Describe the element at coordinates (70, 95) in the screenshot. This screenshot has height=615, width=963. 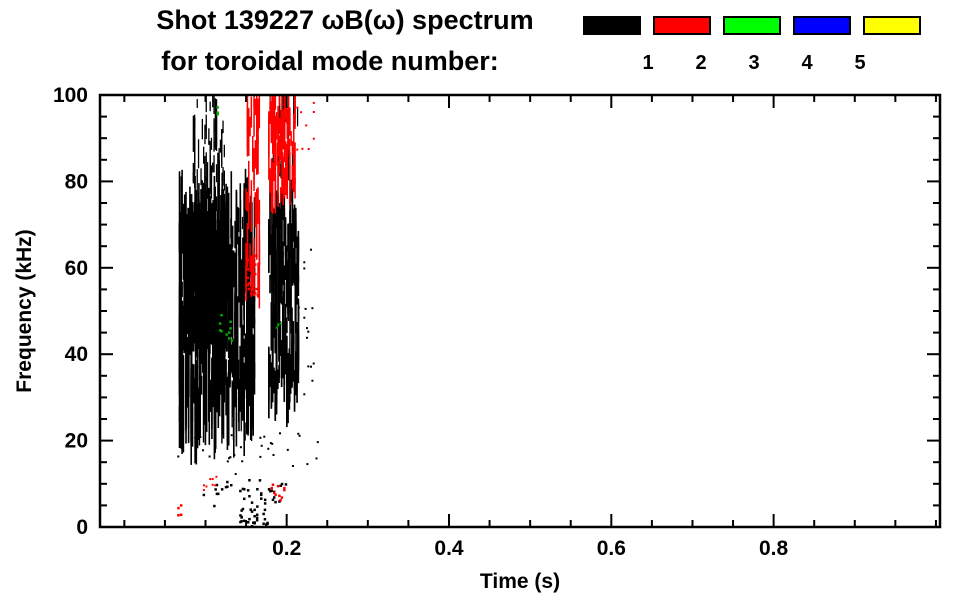
I see `y-tick-label: 100` at that location.